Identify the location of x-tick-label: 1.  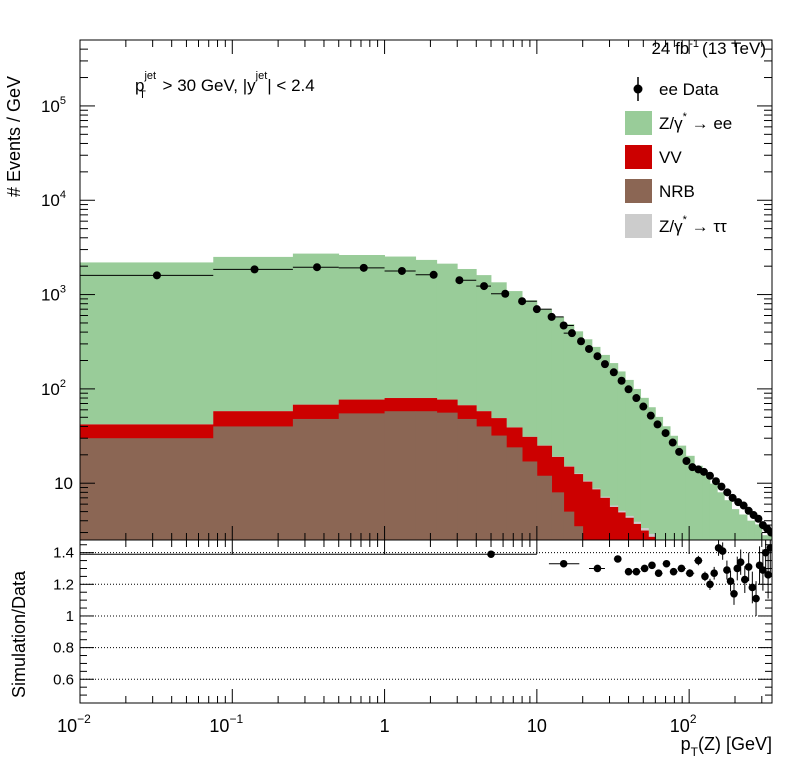
(385, 726).